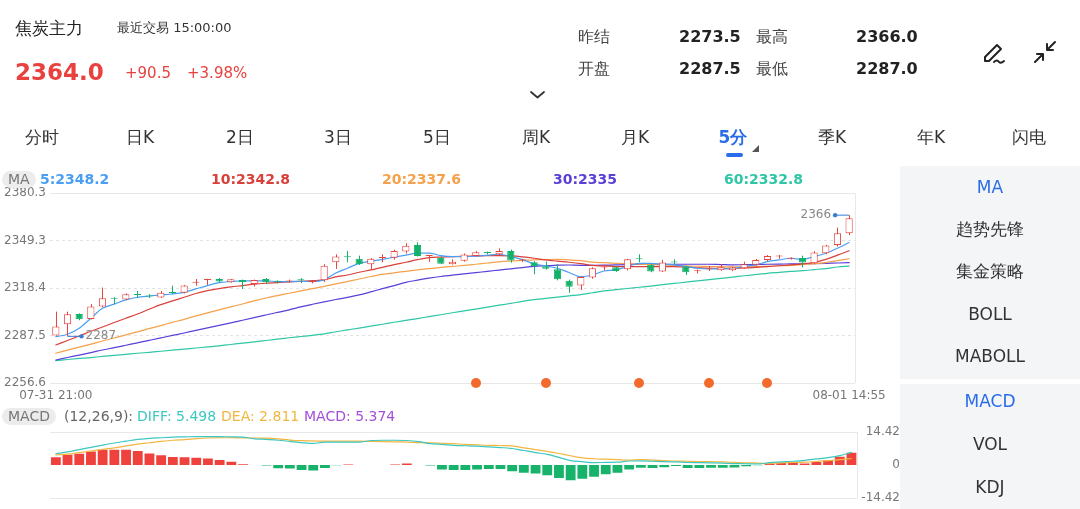 The height and width of the screenshot is (509, 1080). What do you see at coordinates (251, 179) in the screenshot?
I see `text: 10:2342.8` at bounding box center [251, 179].